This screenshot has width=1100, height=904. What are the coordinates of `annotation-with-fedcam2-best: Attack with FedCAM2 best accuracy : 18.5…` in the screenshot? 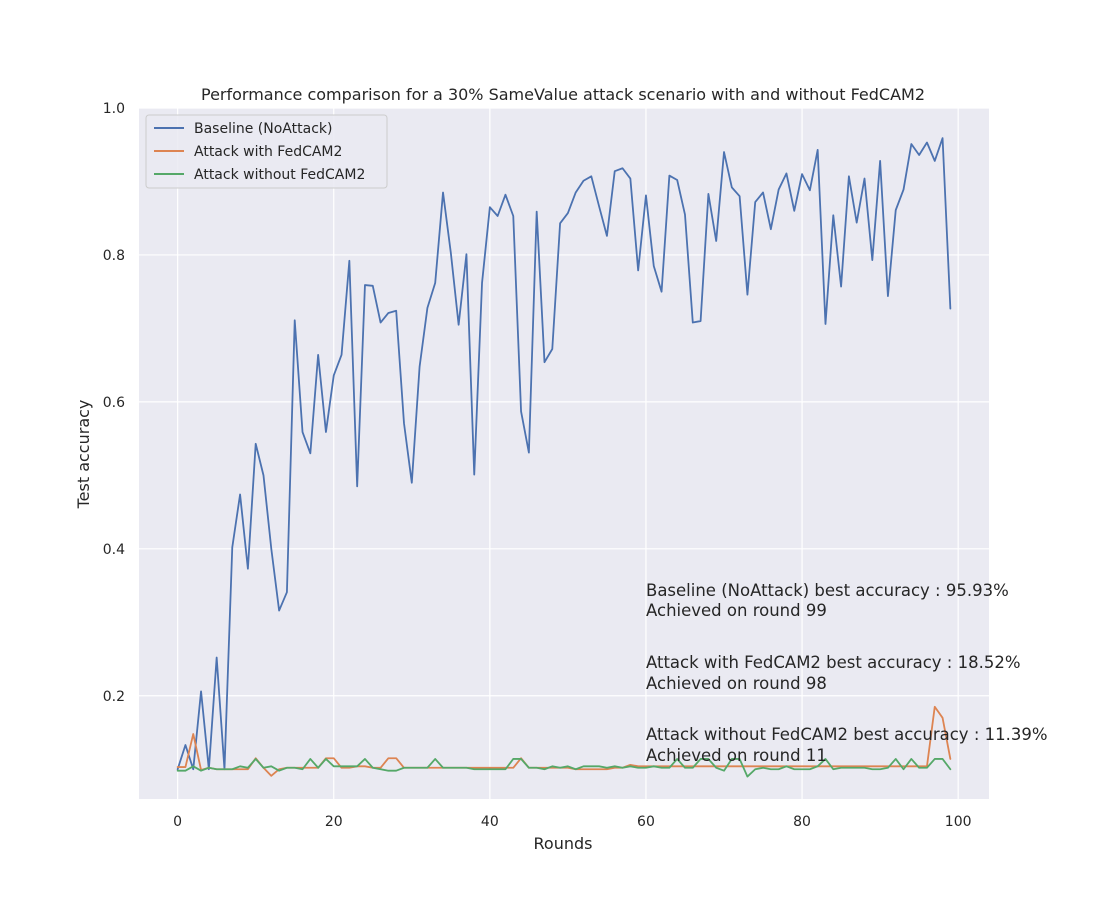 It's located at (833, 662).